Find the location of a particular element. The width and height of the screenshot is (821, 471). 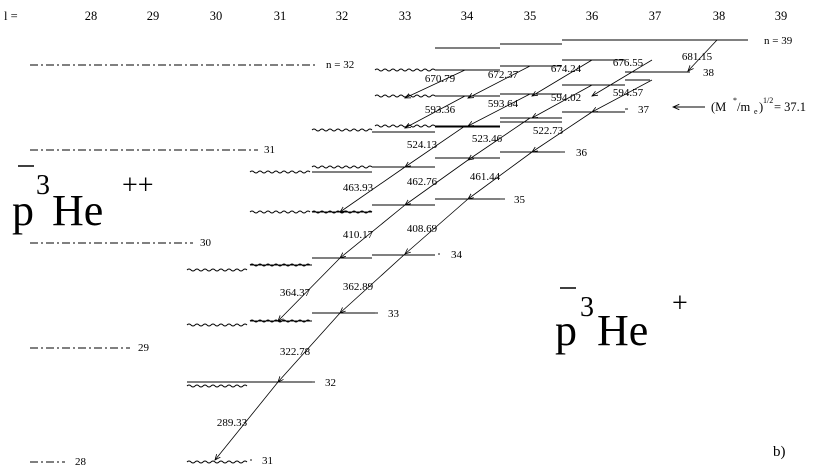

transition-energy-label: 362.89 is located at coordinates (358, 287).